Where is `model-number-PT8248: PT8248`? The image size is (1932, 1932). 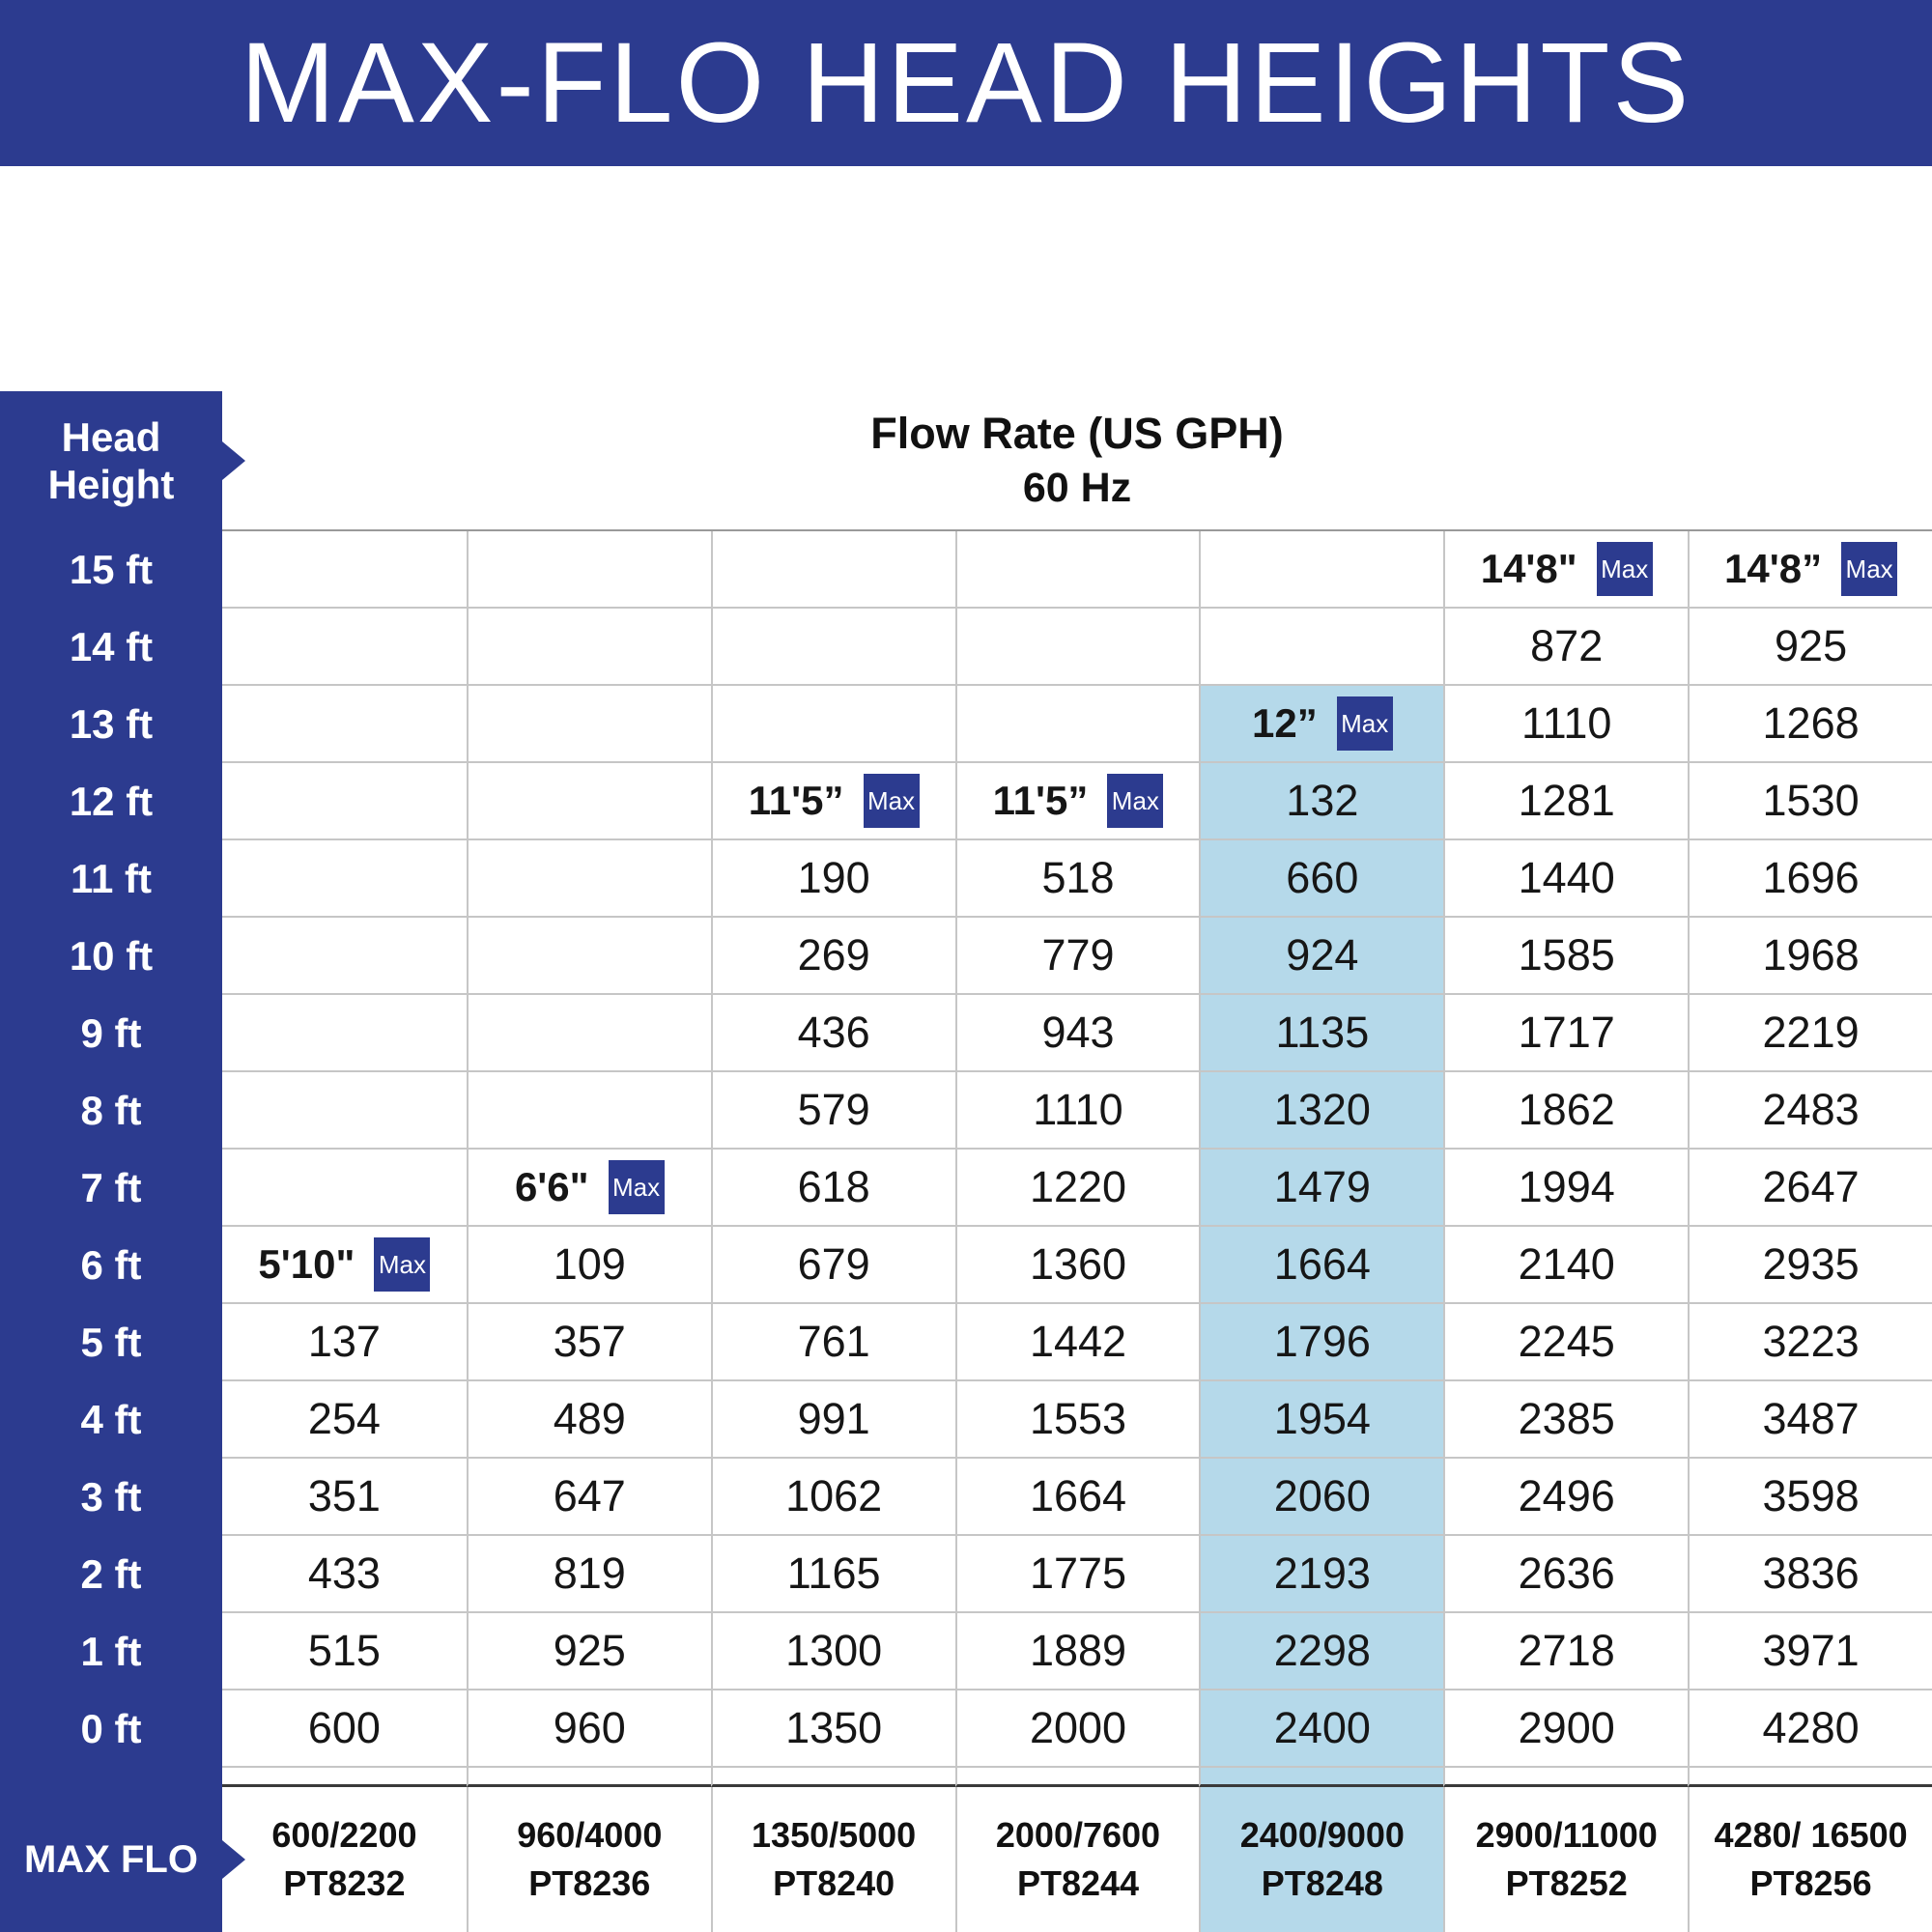
model-number-PT8248: PT8248 is located at coordinates (1322, 1883).